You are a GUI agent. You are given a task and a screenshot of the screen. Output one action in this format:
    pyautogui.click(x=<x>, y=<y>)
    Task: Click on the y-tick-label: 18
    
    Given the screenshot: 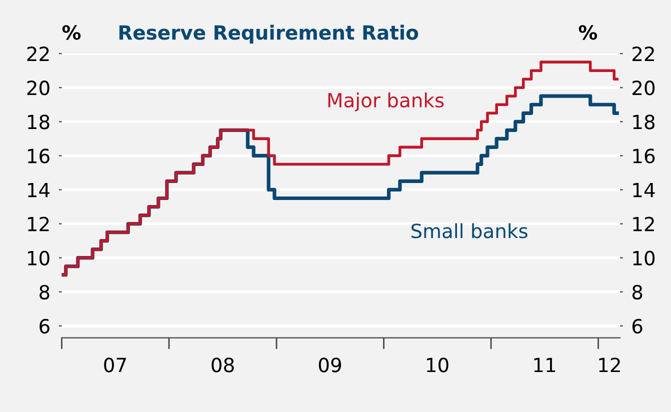 What is the action you would take?
    pyautogui.click(x=39, y=122)
    